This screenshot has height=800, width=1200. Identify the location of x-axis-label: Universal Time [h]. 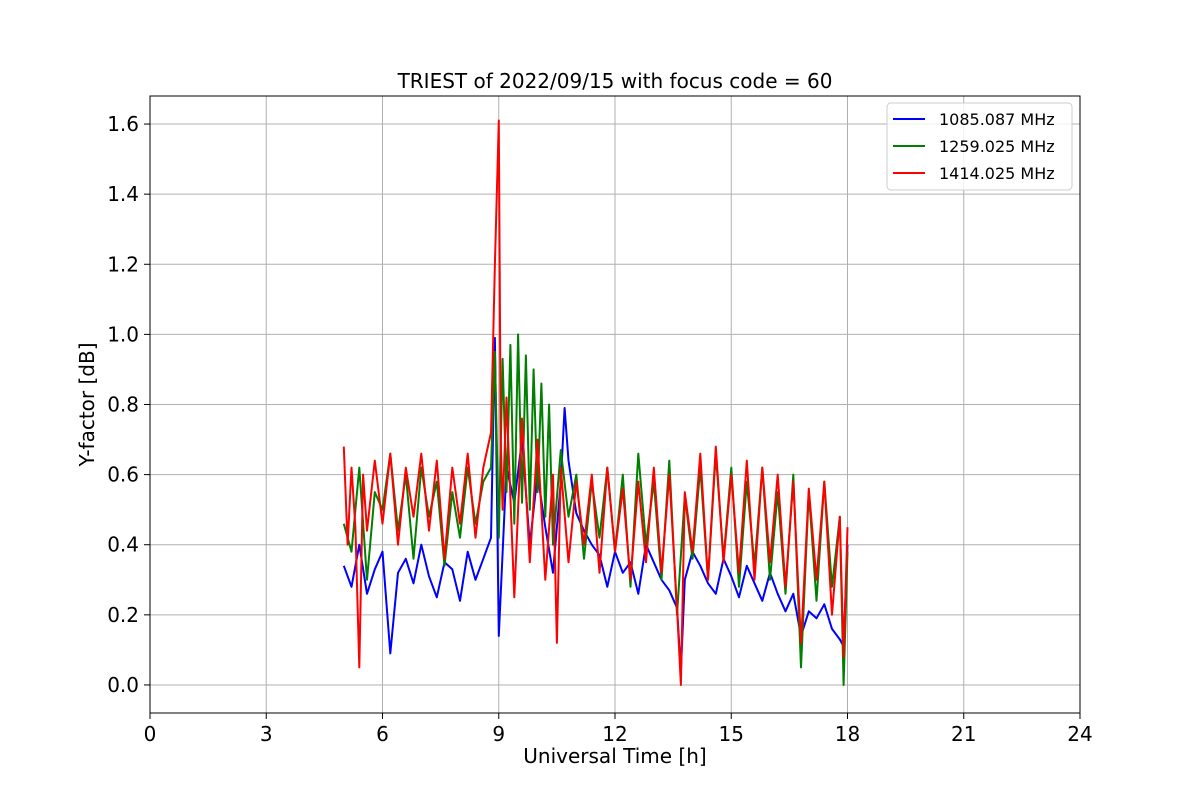
(614, 756).